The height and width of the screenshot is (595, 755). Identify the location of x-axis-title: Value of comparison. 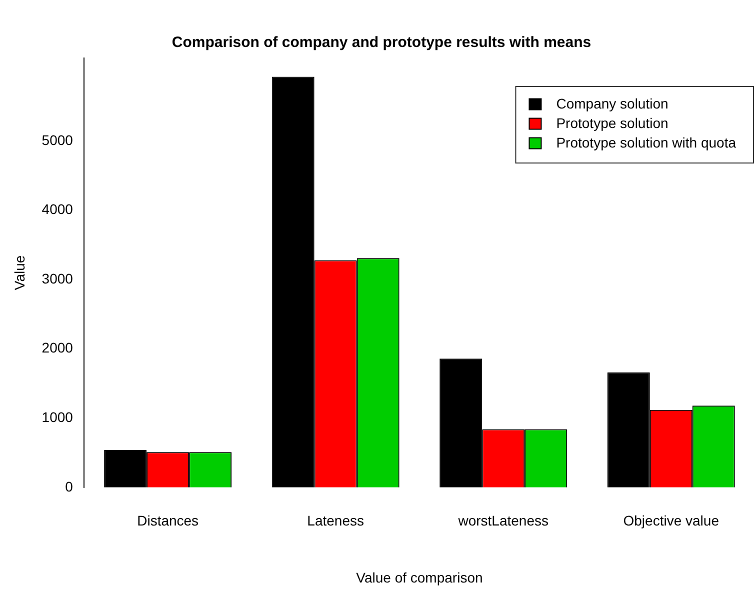
(419, 577).